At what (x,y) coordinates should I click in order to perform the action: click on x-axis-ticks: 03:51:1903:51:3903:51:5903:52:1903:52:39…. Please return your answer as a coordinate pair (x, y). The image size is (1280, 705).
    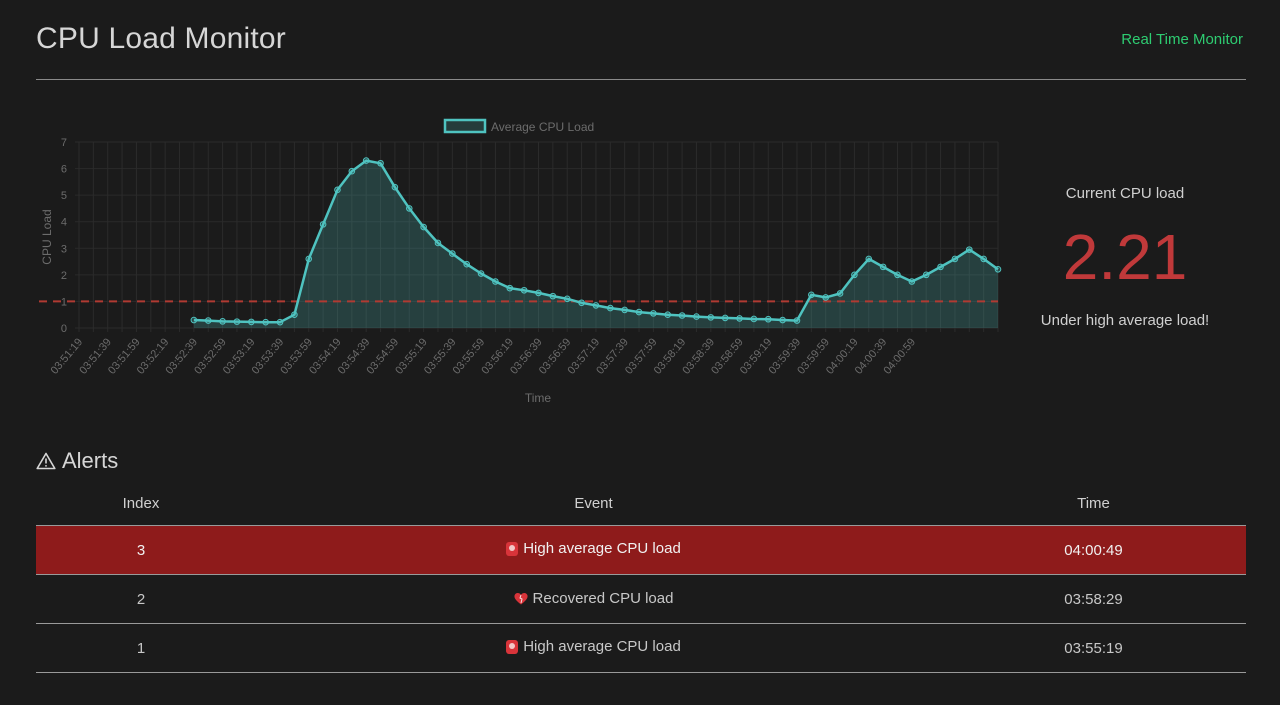
    Looking at the image, I should click on (484, 356).